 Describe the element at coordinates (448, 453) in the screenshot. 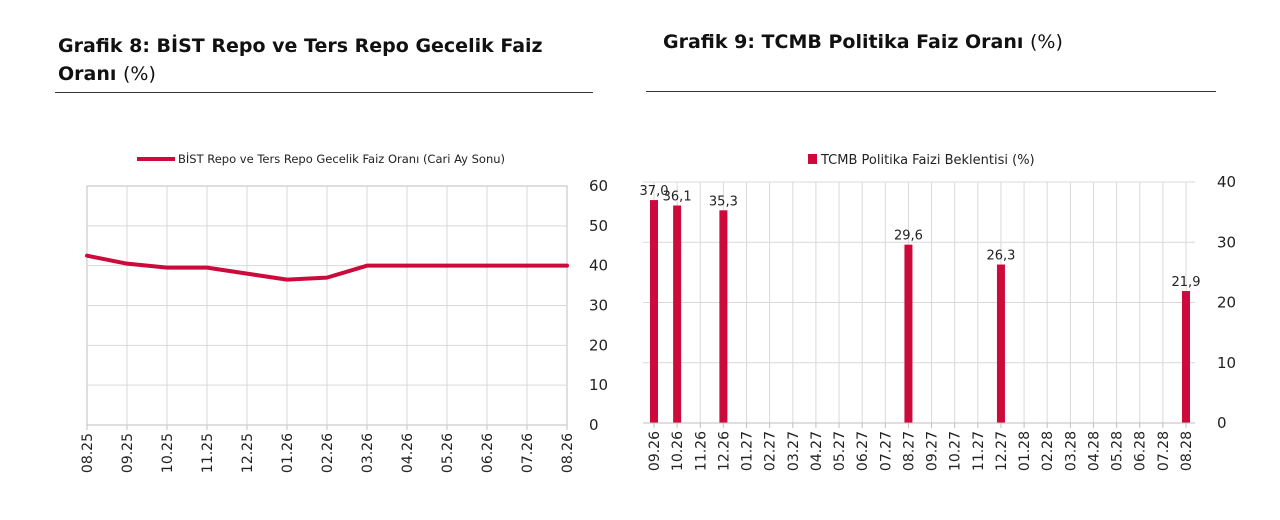

I see `x-tick-label: 05.26` at that location.